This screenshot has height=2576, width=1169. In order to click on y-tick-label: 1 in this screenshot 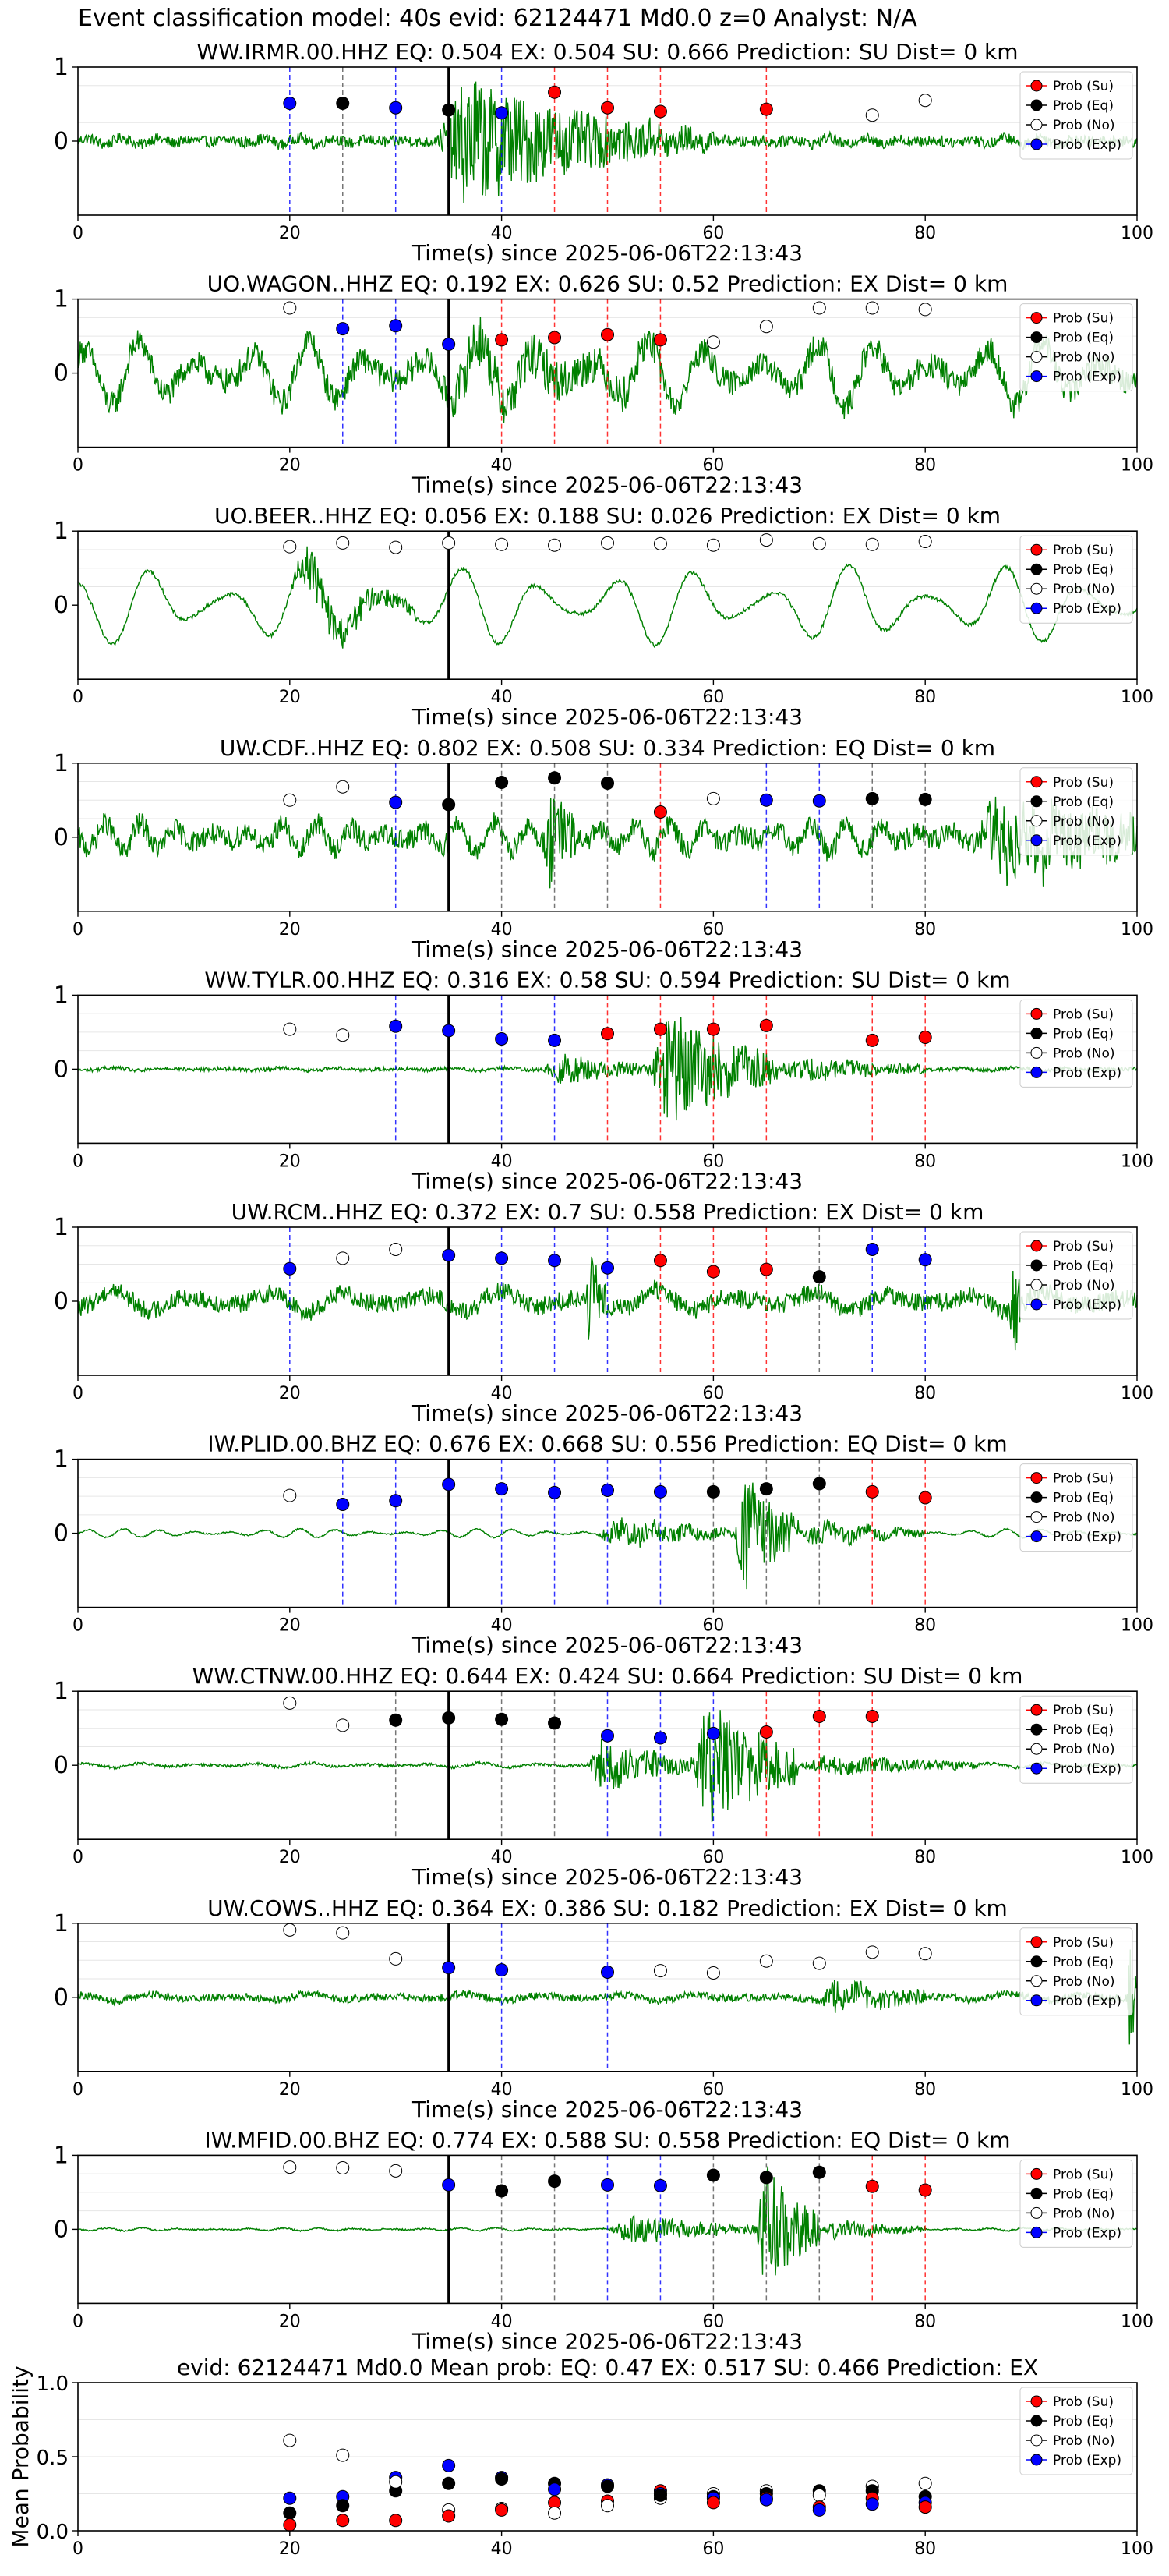, I will do `click(61, 1460)`.